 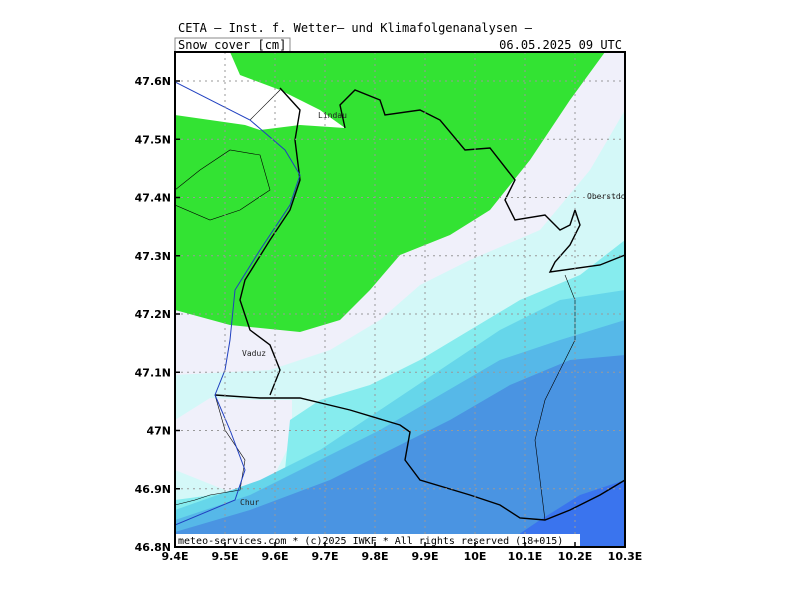 What do you see at coordinates (260, 91) in the screenshot?
I see `lake-area` at bounding box center [260, 91].